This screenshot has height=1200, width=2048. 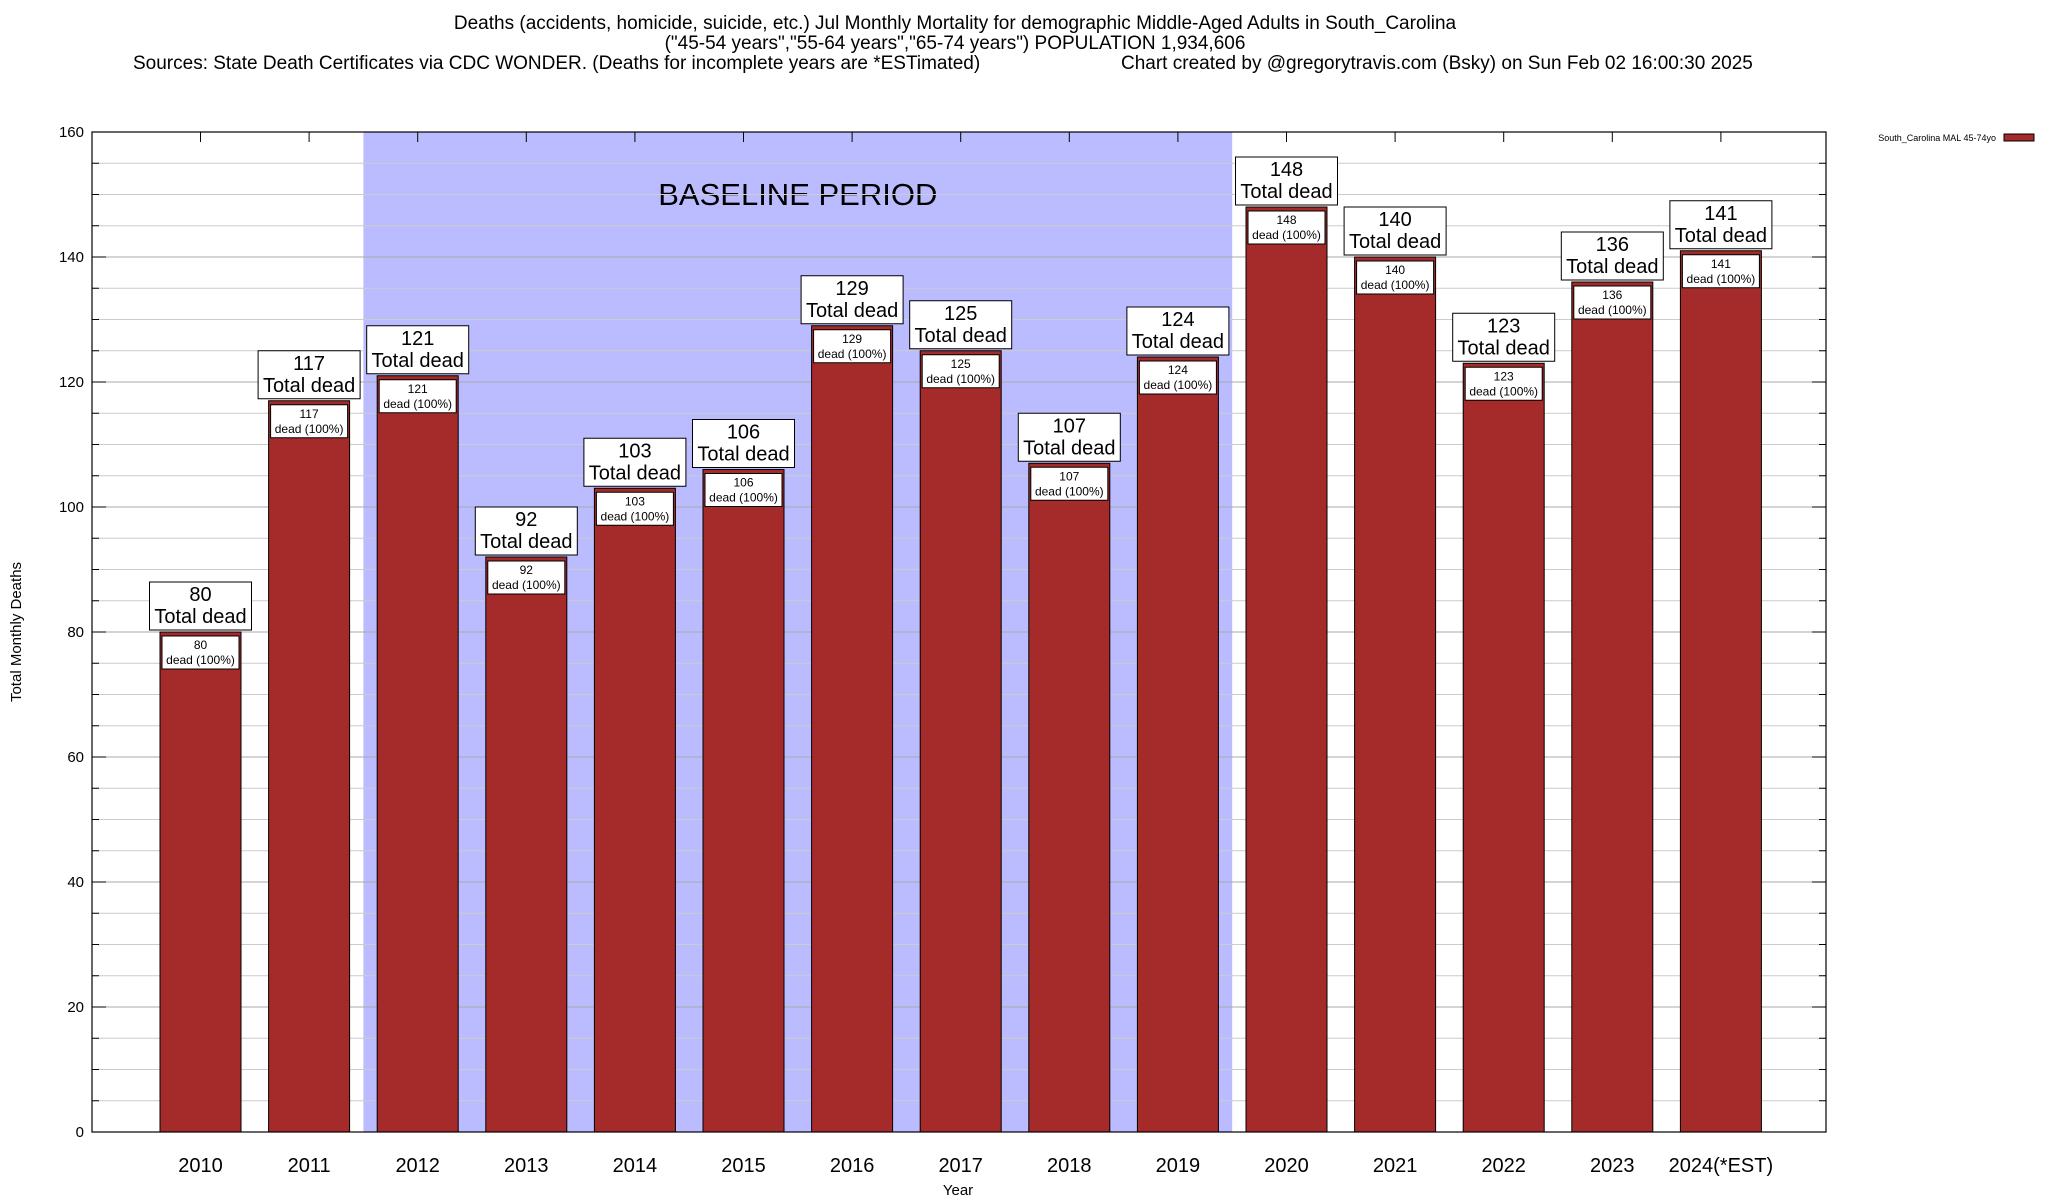 I want to click on y-tick-label: 40, so click(x=75, y=882).